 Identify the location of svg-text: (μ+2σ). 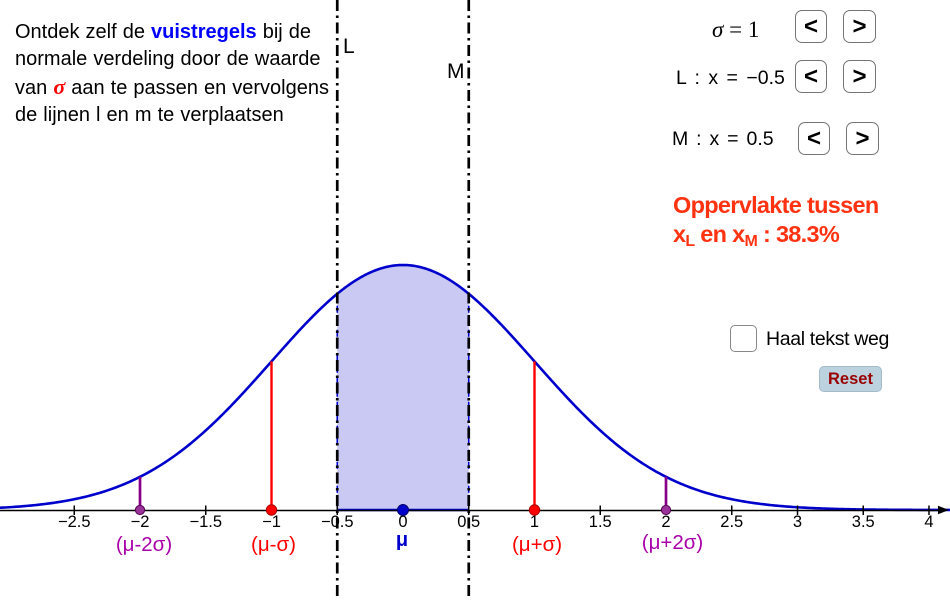
(673, 542).